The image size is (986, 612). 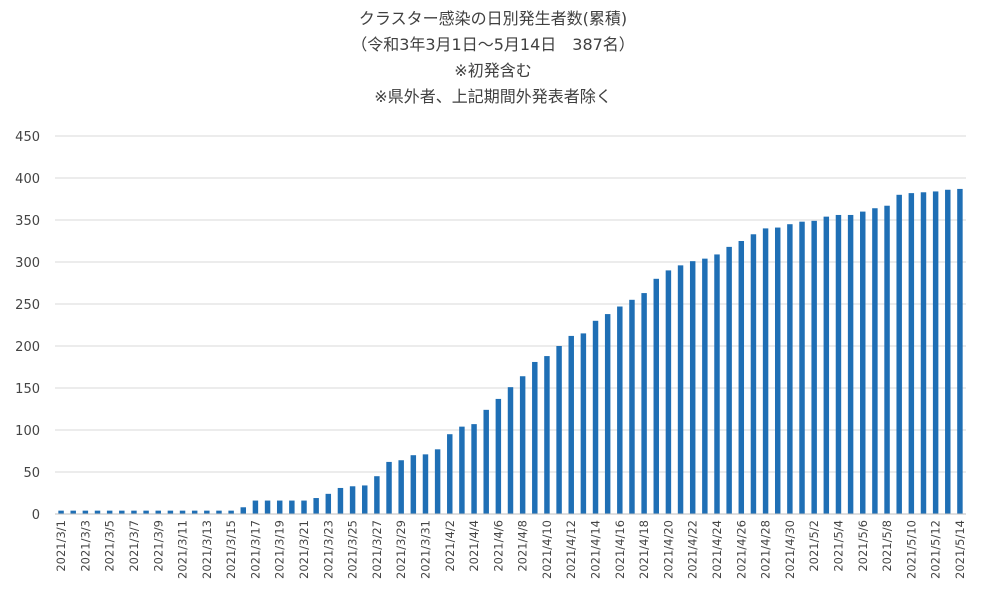 What do you see at coordinates (814, 546) in the screenshot?
I see `x-tick-label: 2021/5/2` at bounding box center [814, 546].